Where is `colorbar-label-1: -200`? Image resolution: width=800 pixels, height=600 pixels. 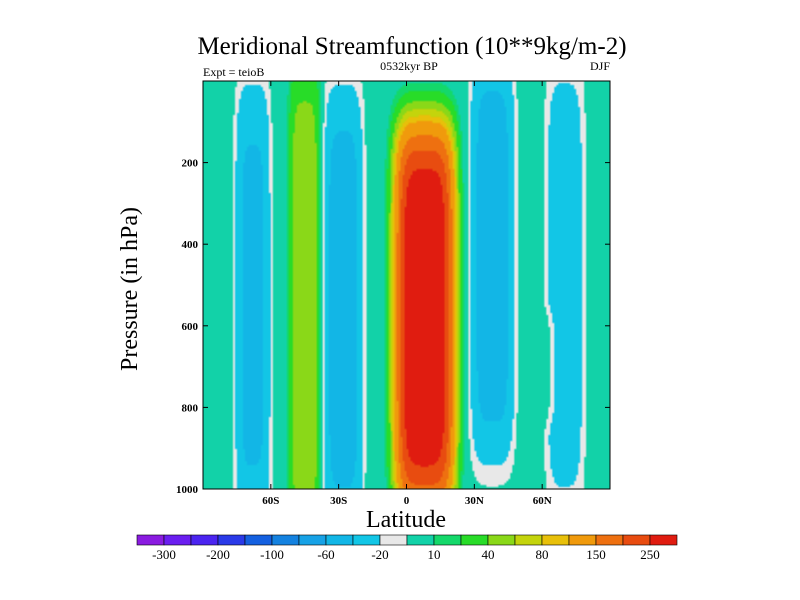 colorbar-label-1: -200 is located at coordinates (218, 554).